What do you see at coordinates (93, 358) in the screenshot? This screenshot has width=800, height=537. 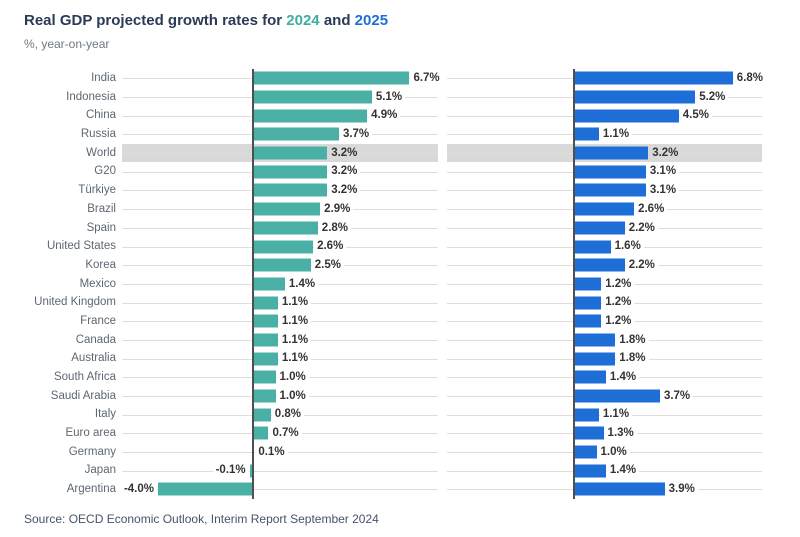 I see `category-label: Australia` at bounding box center [93, 358].